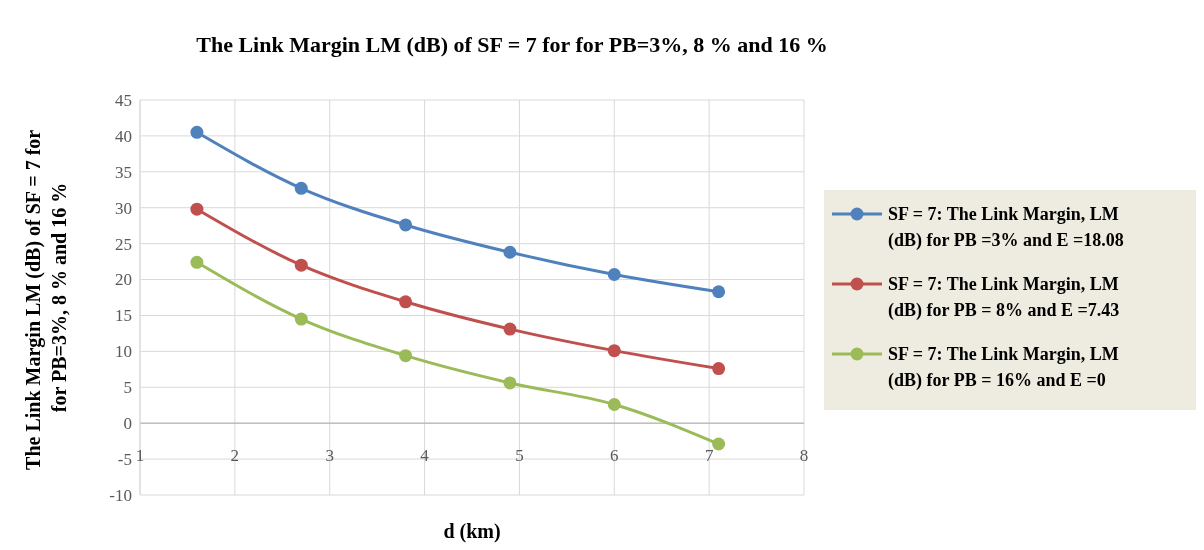  Describe the element at coordinates (123, 208) in the screenshot. I see `y-tick-label: 30` at that location.